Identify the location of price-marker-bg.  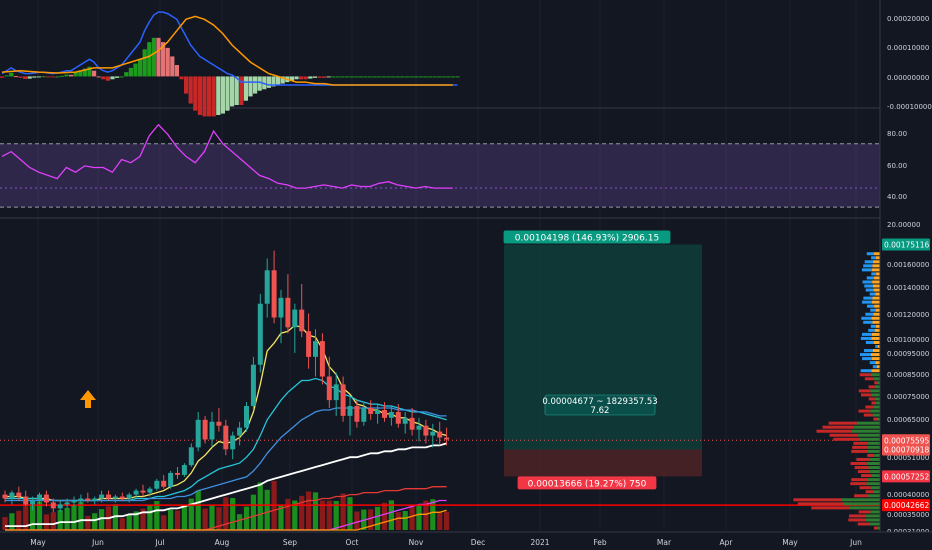
(906, 244).